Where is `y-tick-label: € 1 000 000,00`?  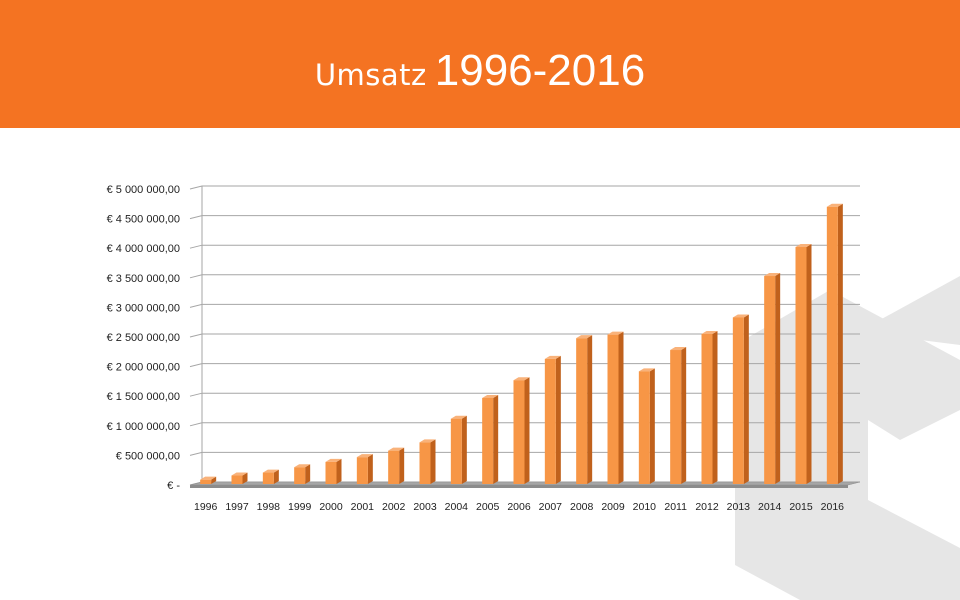 y-tick-label: € 1 000 000,00 is located at coordinates (143, 427).